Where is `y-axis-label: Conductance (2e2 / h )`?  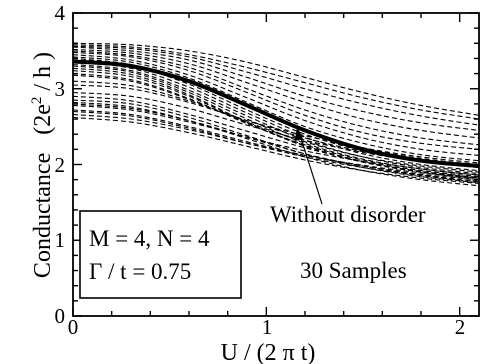 y-axis-label: Conductance (2e2 / h ) is located at coordinates (42, 165).